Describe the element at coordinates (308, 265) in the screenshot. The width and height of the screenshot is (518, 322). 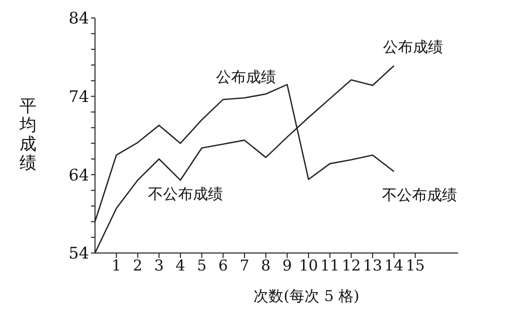
I see `x-tick-label: 10` at that location.